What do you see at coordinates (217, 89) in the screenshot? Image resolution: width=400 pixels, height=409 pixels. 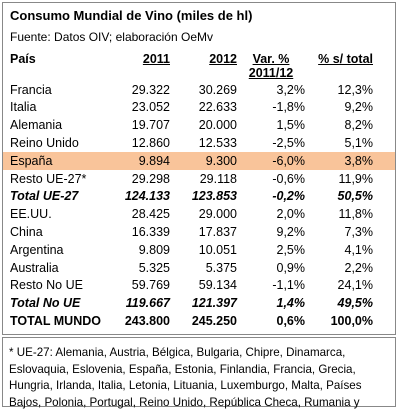 I see `table-cell: 30.269` at bounding box center [217, 89].